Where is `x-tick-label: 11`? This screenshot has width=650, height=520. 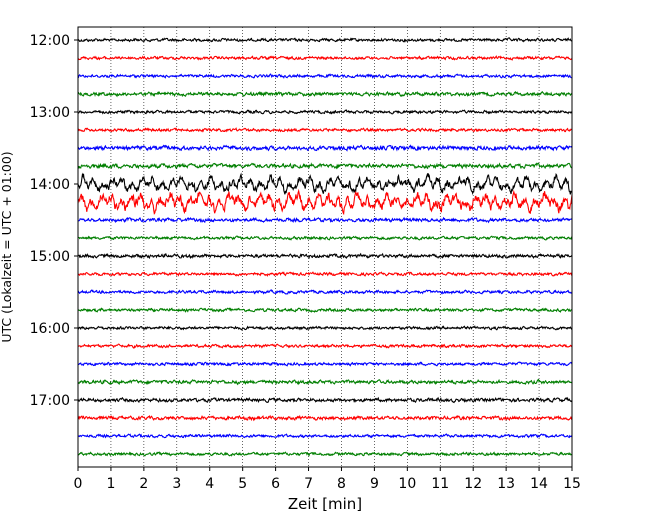 x-tick-label: 11 is located at coordinates (440, 484).